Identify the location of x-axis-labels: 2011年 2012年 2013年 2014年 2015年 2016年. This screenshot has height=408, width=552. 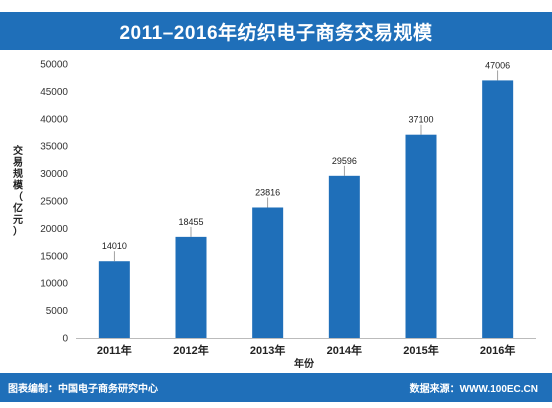
(306, 350).